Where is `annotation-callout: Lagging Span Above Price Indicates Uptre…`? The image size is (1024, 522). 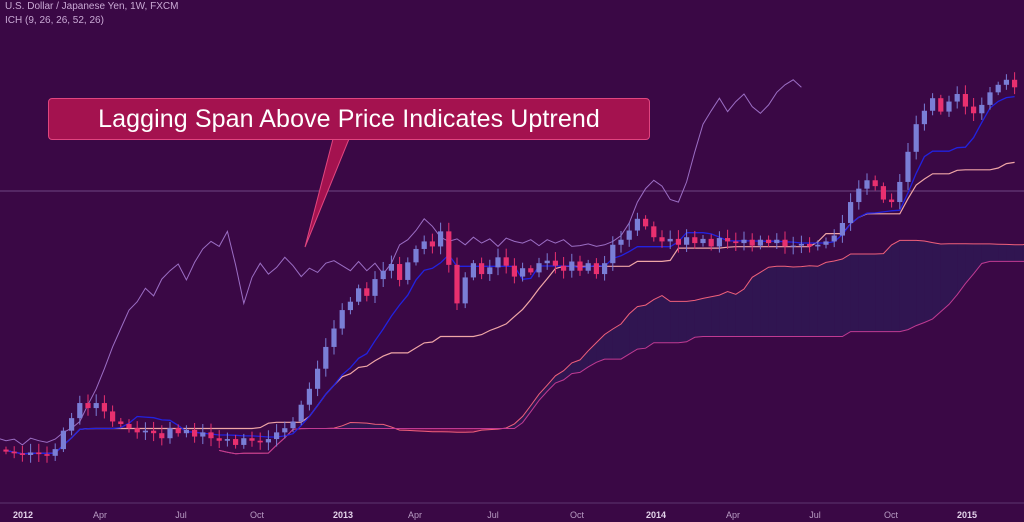 annotation-callout: Lagging Span Above Price Indicates Uptre… is located at coordinates (349, 119).